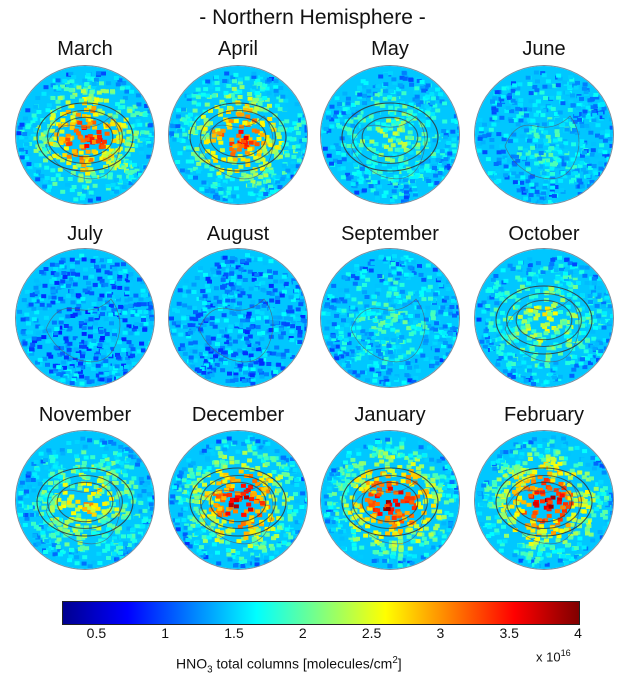  Describe the element at coordinates (312, 17) in the screenshot. I see `figure-title: - Northern Hemisphere -` at that location.